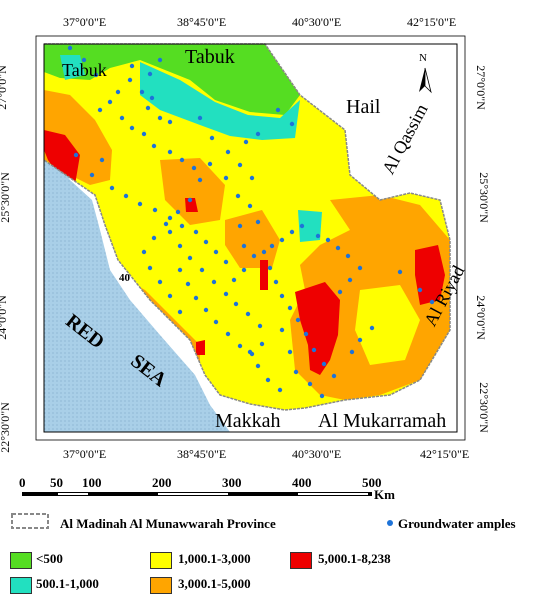 This screenshot has height=603, width=550. What do you see at coordinates (214, 558) in the screenshot?
I see `legend-label-1000-3000: 1,000.1-3,000` at bounding box center [214, 558].